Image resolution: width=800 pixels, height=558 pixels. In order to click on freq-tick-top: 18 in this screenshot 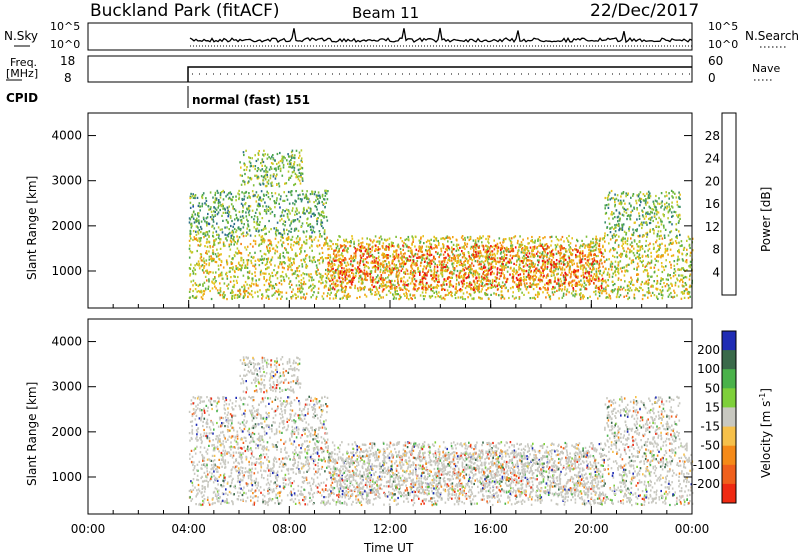, I will do `click(67, 61)`.